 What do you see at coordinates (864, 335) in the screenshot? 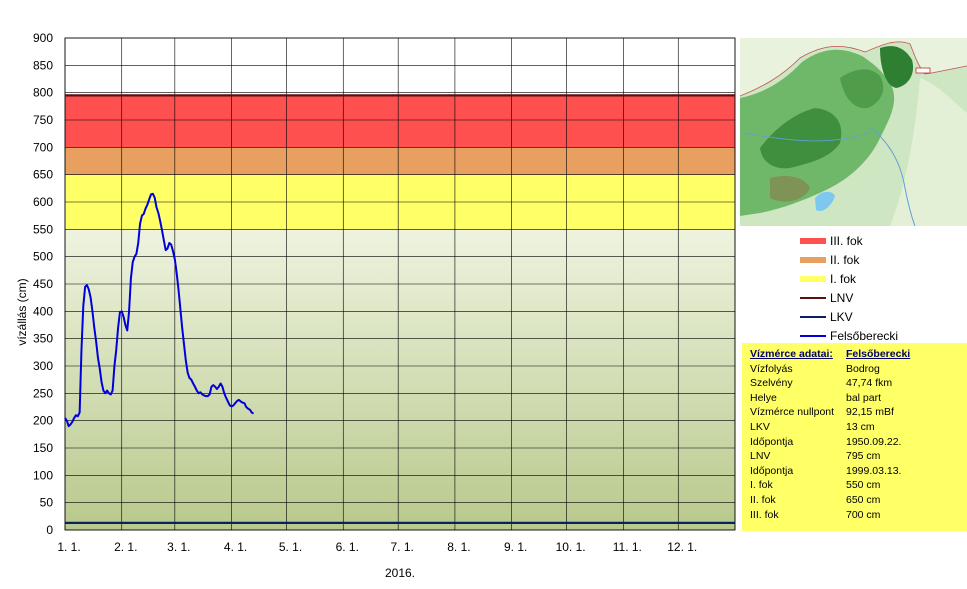
I see `legend-label: Felsőberecki` at bounding box center [864, 335].